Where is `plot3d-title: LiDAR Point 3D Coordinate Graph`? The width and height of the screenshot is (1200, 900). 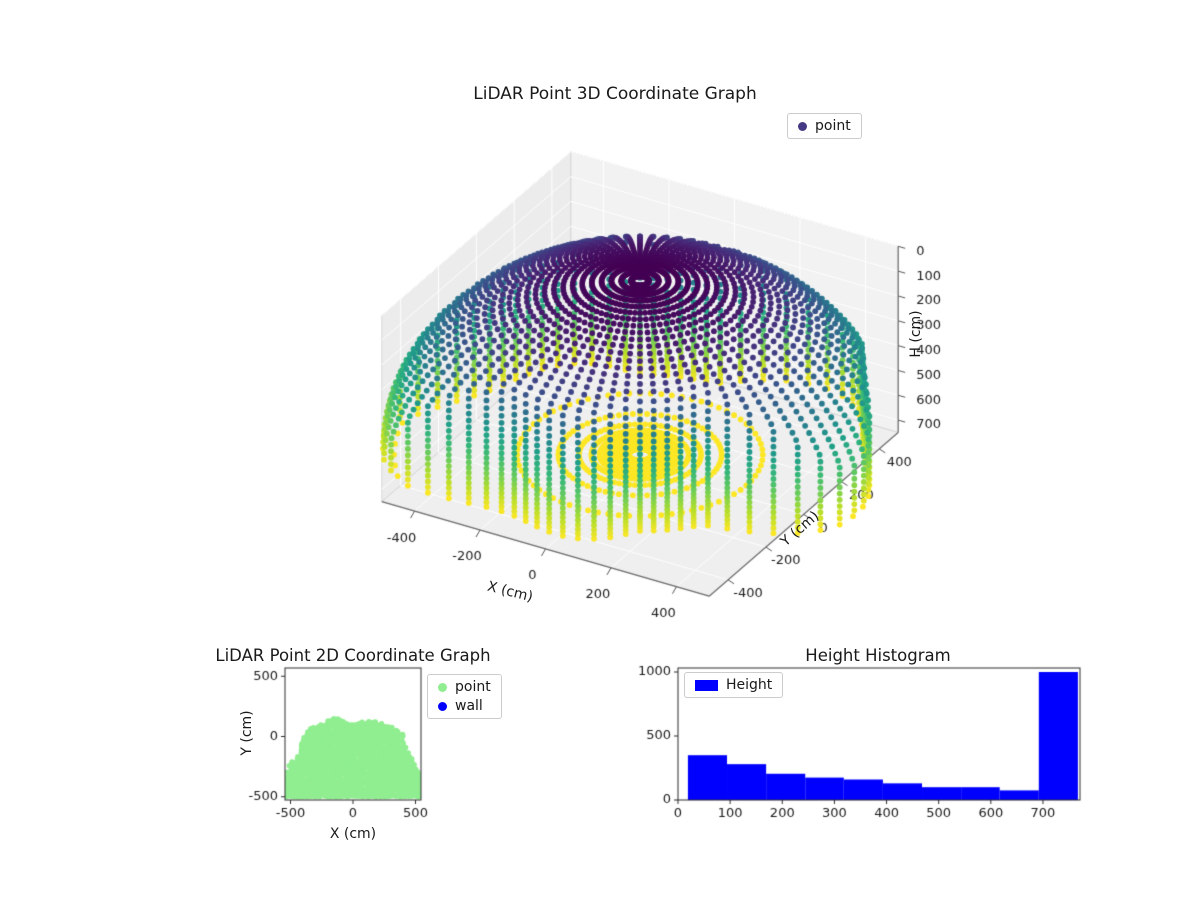
plot3d-title: LiDAR Point 3D Coordinate Graph is located at coordinates (615, 94).